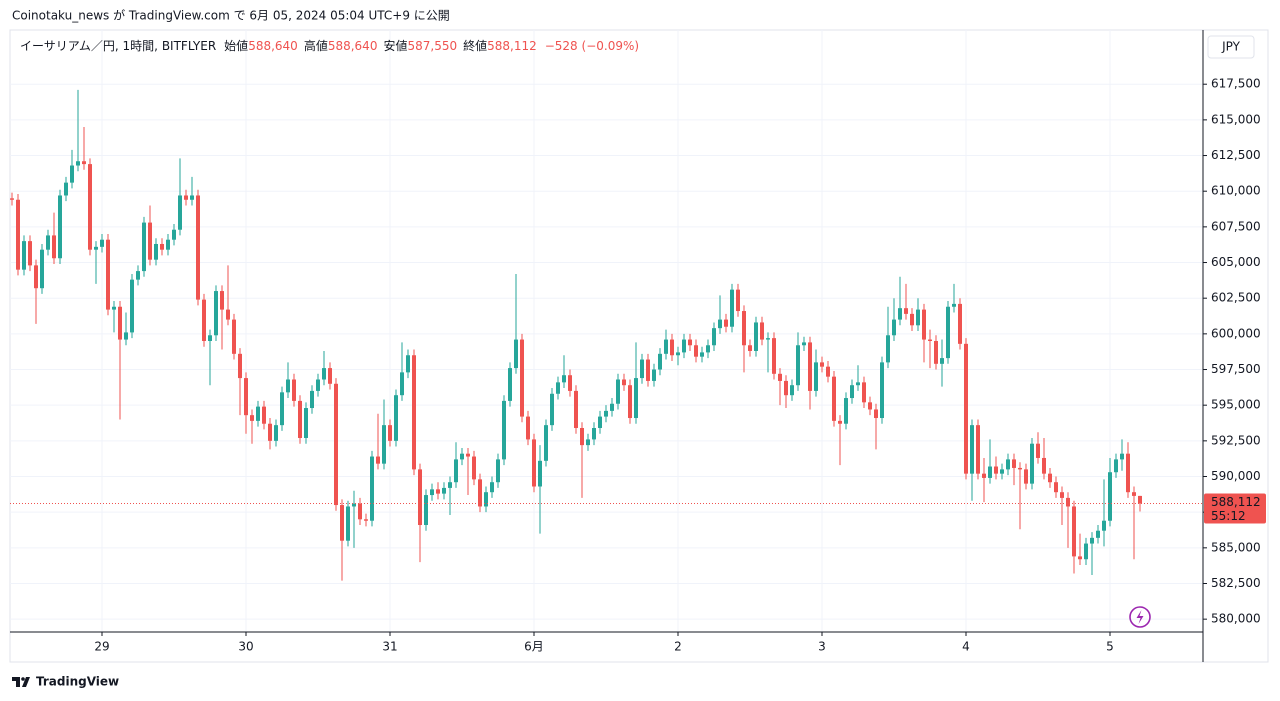  I want to click on currency-button, so click(1231, 47).